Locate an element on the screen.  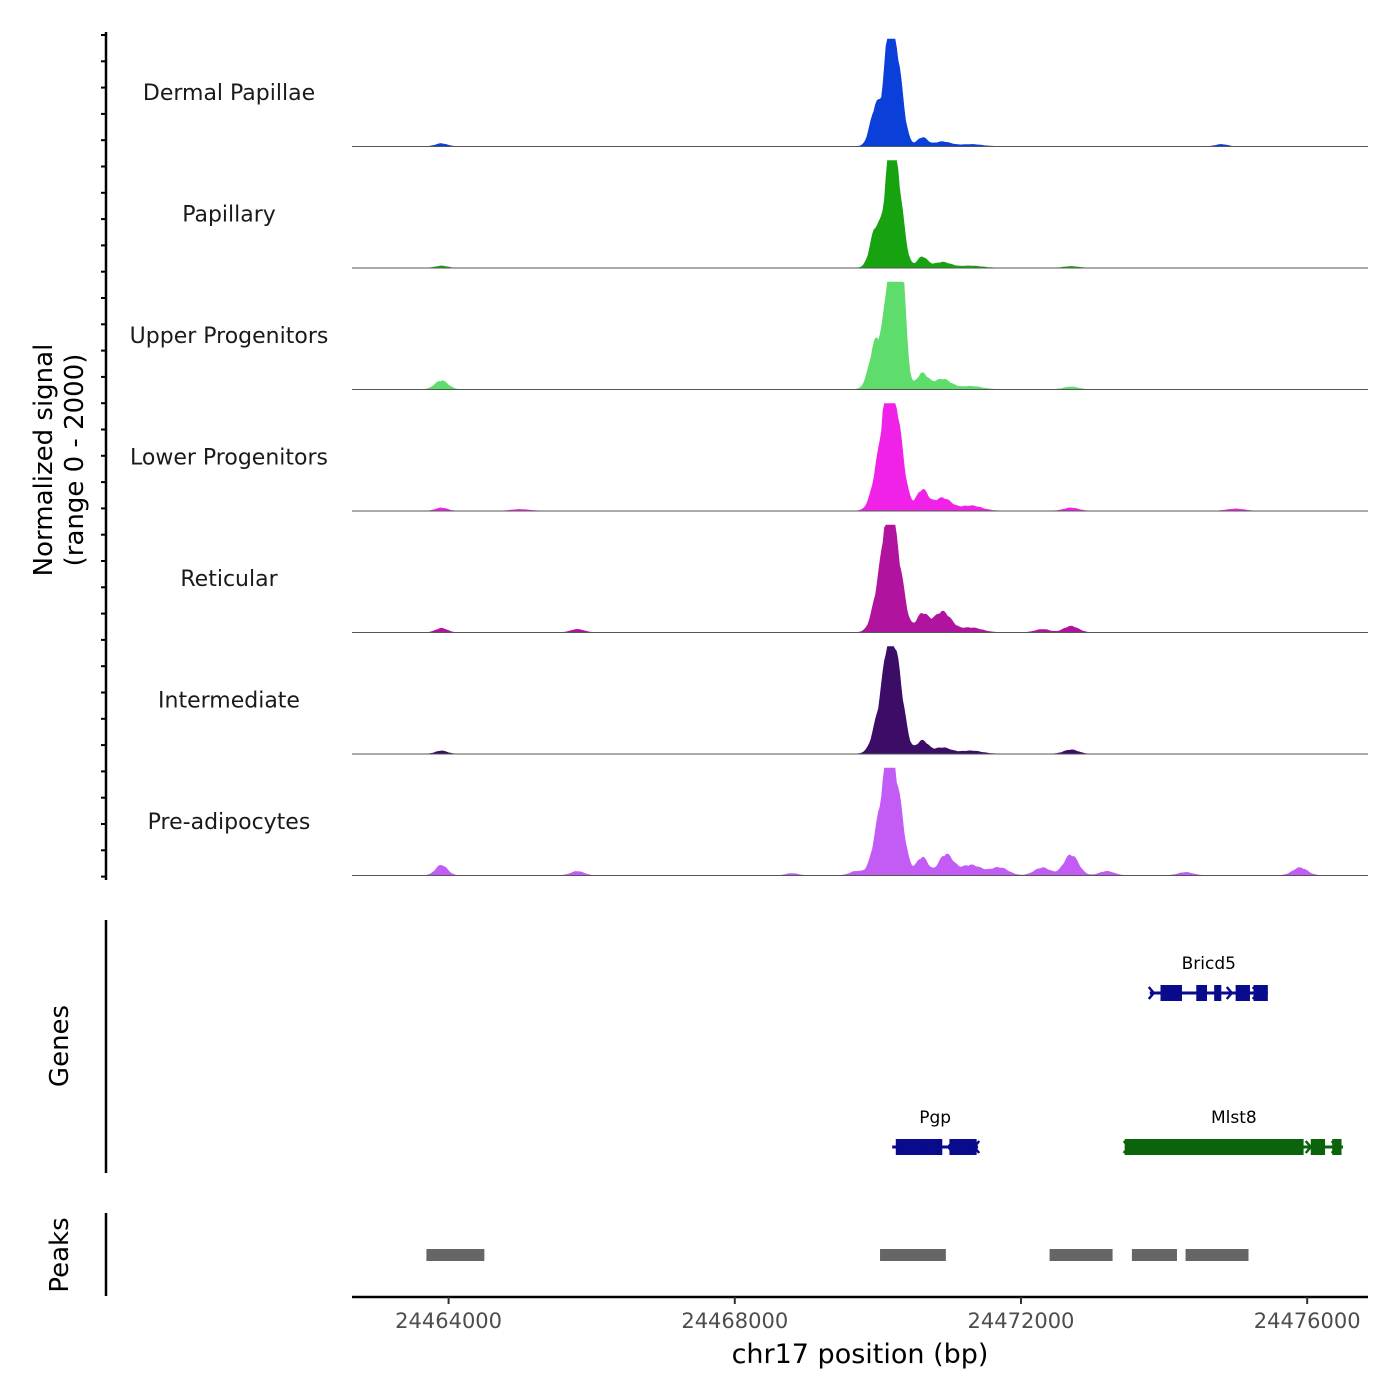
track-pre-adipocytes: Pre-adipocytes is located at coordinates (758, 821).